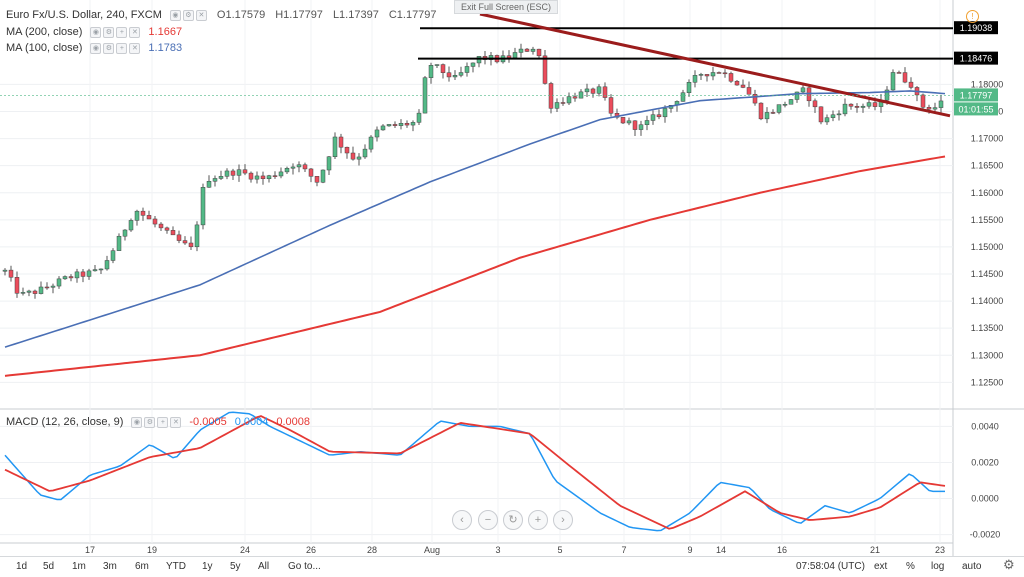  I want to click on time-tick-label: 5, so click(559, 550).